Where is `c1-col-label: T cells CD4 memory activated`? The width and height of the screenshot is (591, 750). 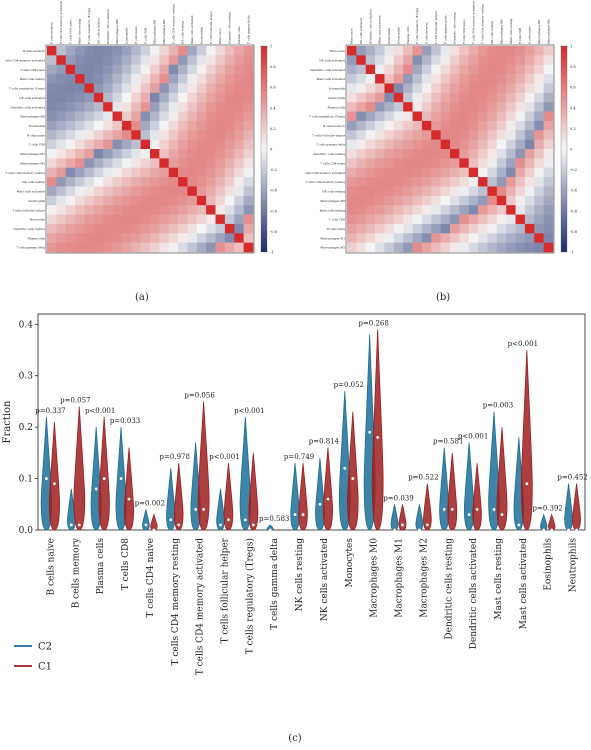 c1-col-label: T cells CD4 memory activated is located at coordinates (61, 22).